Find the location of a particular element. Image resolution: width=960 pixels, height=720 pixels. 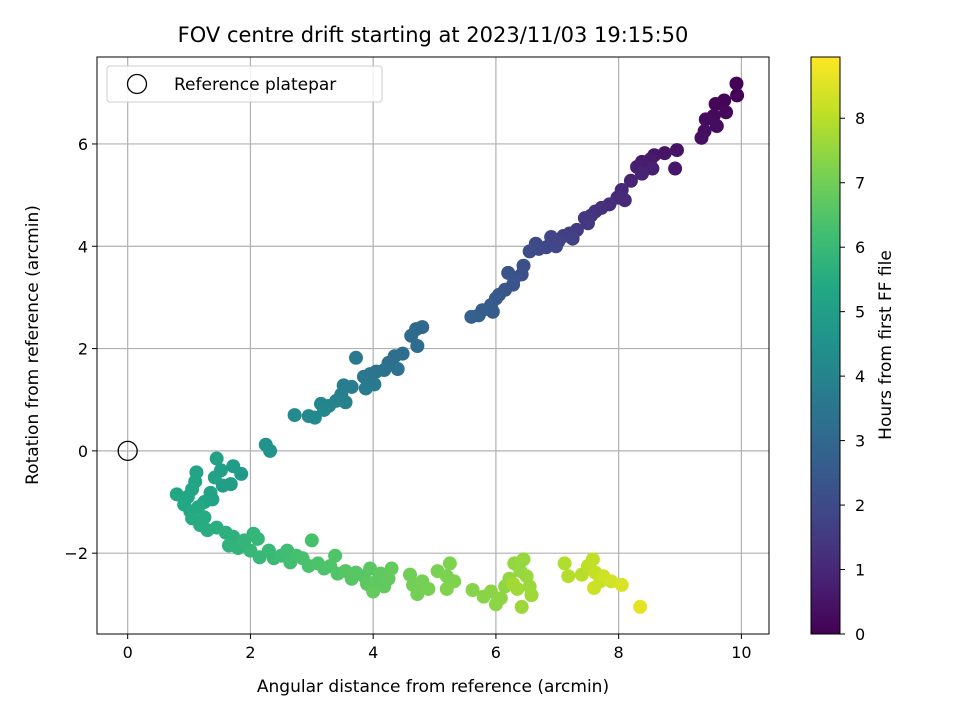

x-axis-label: Angular distance from reference (arcmin) is located at coordinates (433, 687).